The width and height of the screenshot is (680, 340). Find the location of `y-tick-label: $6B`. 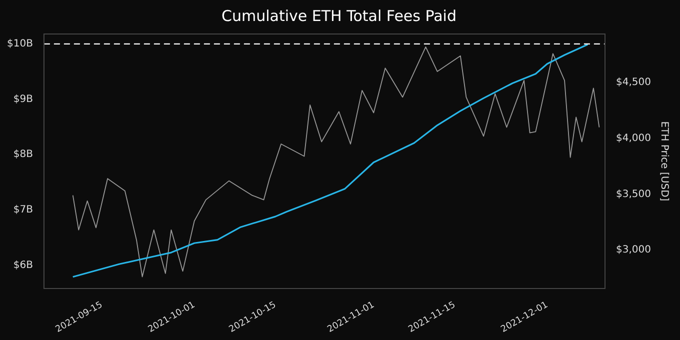

y-tick-label: $6B is located at coordinates (23, 265).